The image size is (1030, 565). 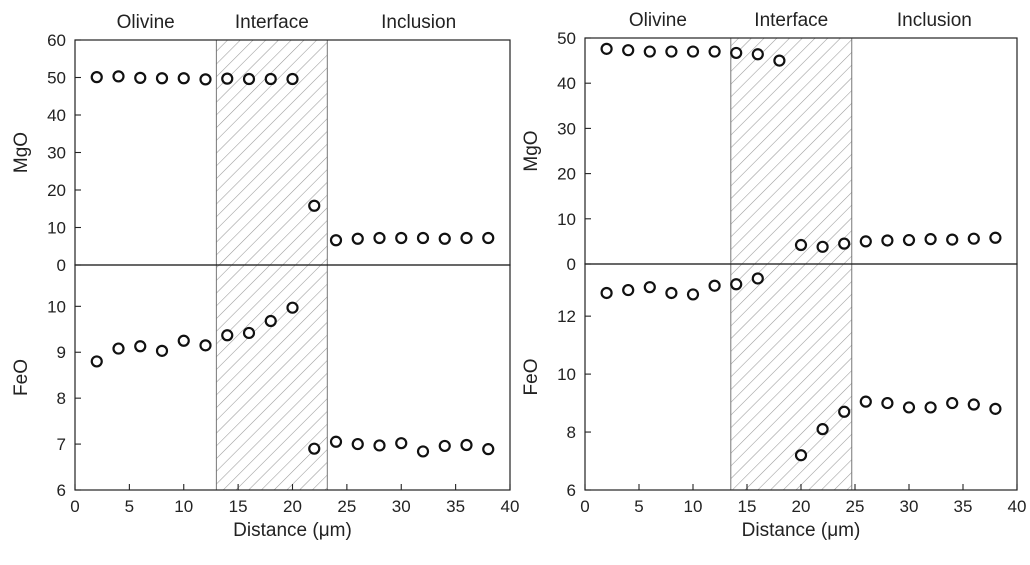 What do you see at coordinates (56, 40) in the screenshot?
I see `y-tick-label: 60` at bounding box center [56, 40].